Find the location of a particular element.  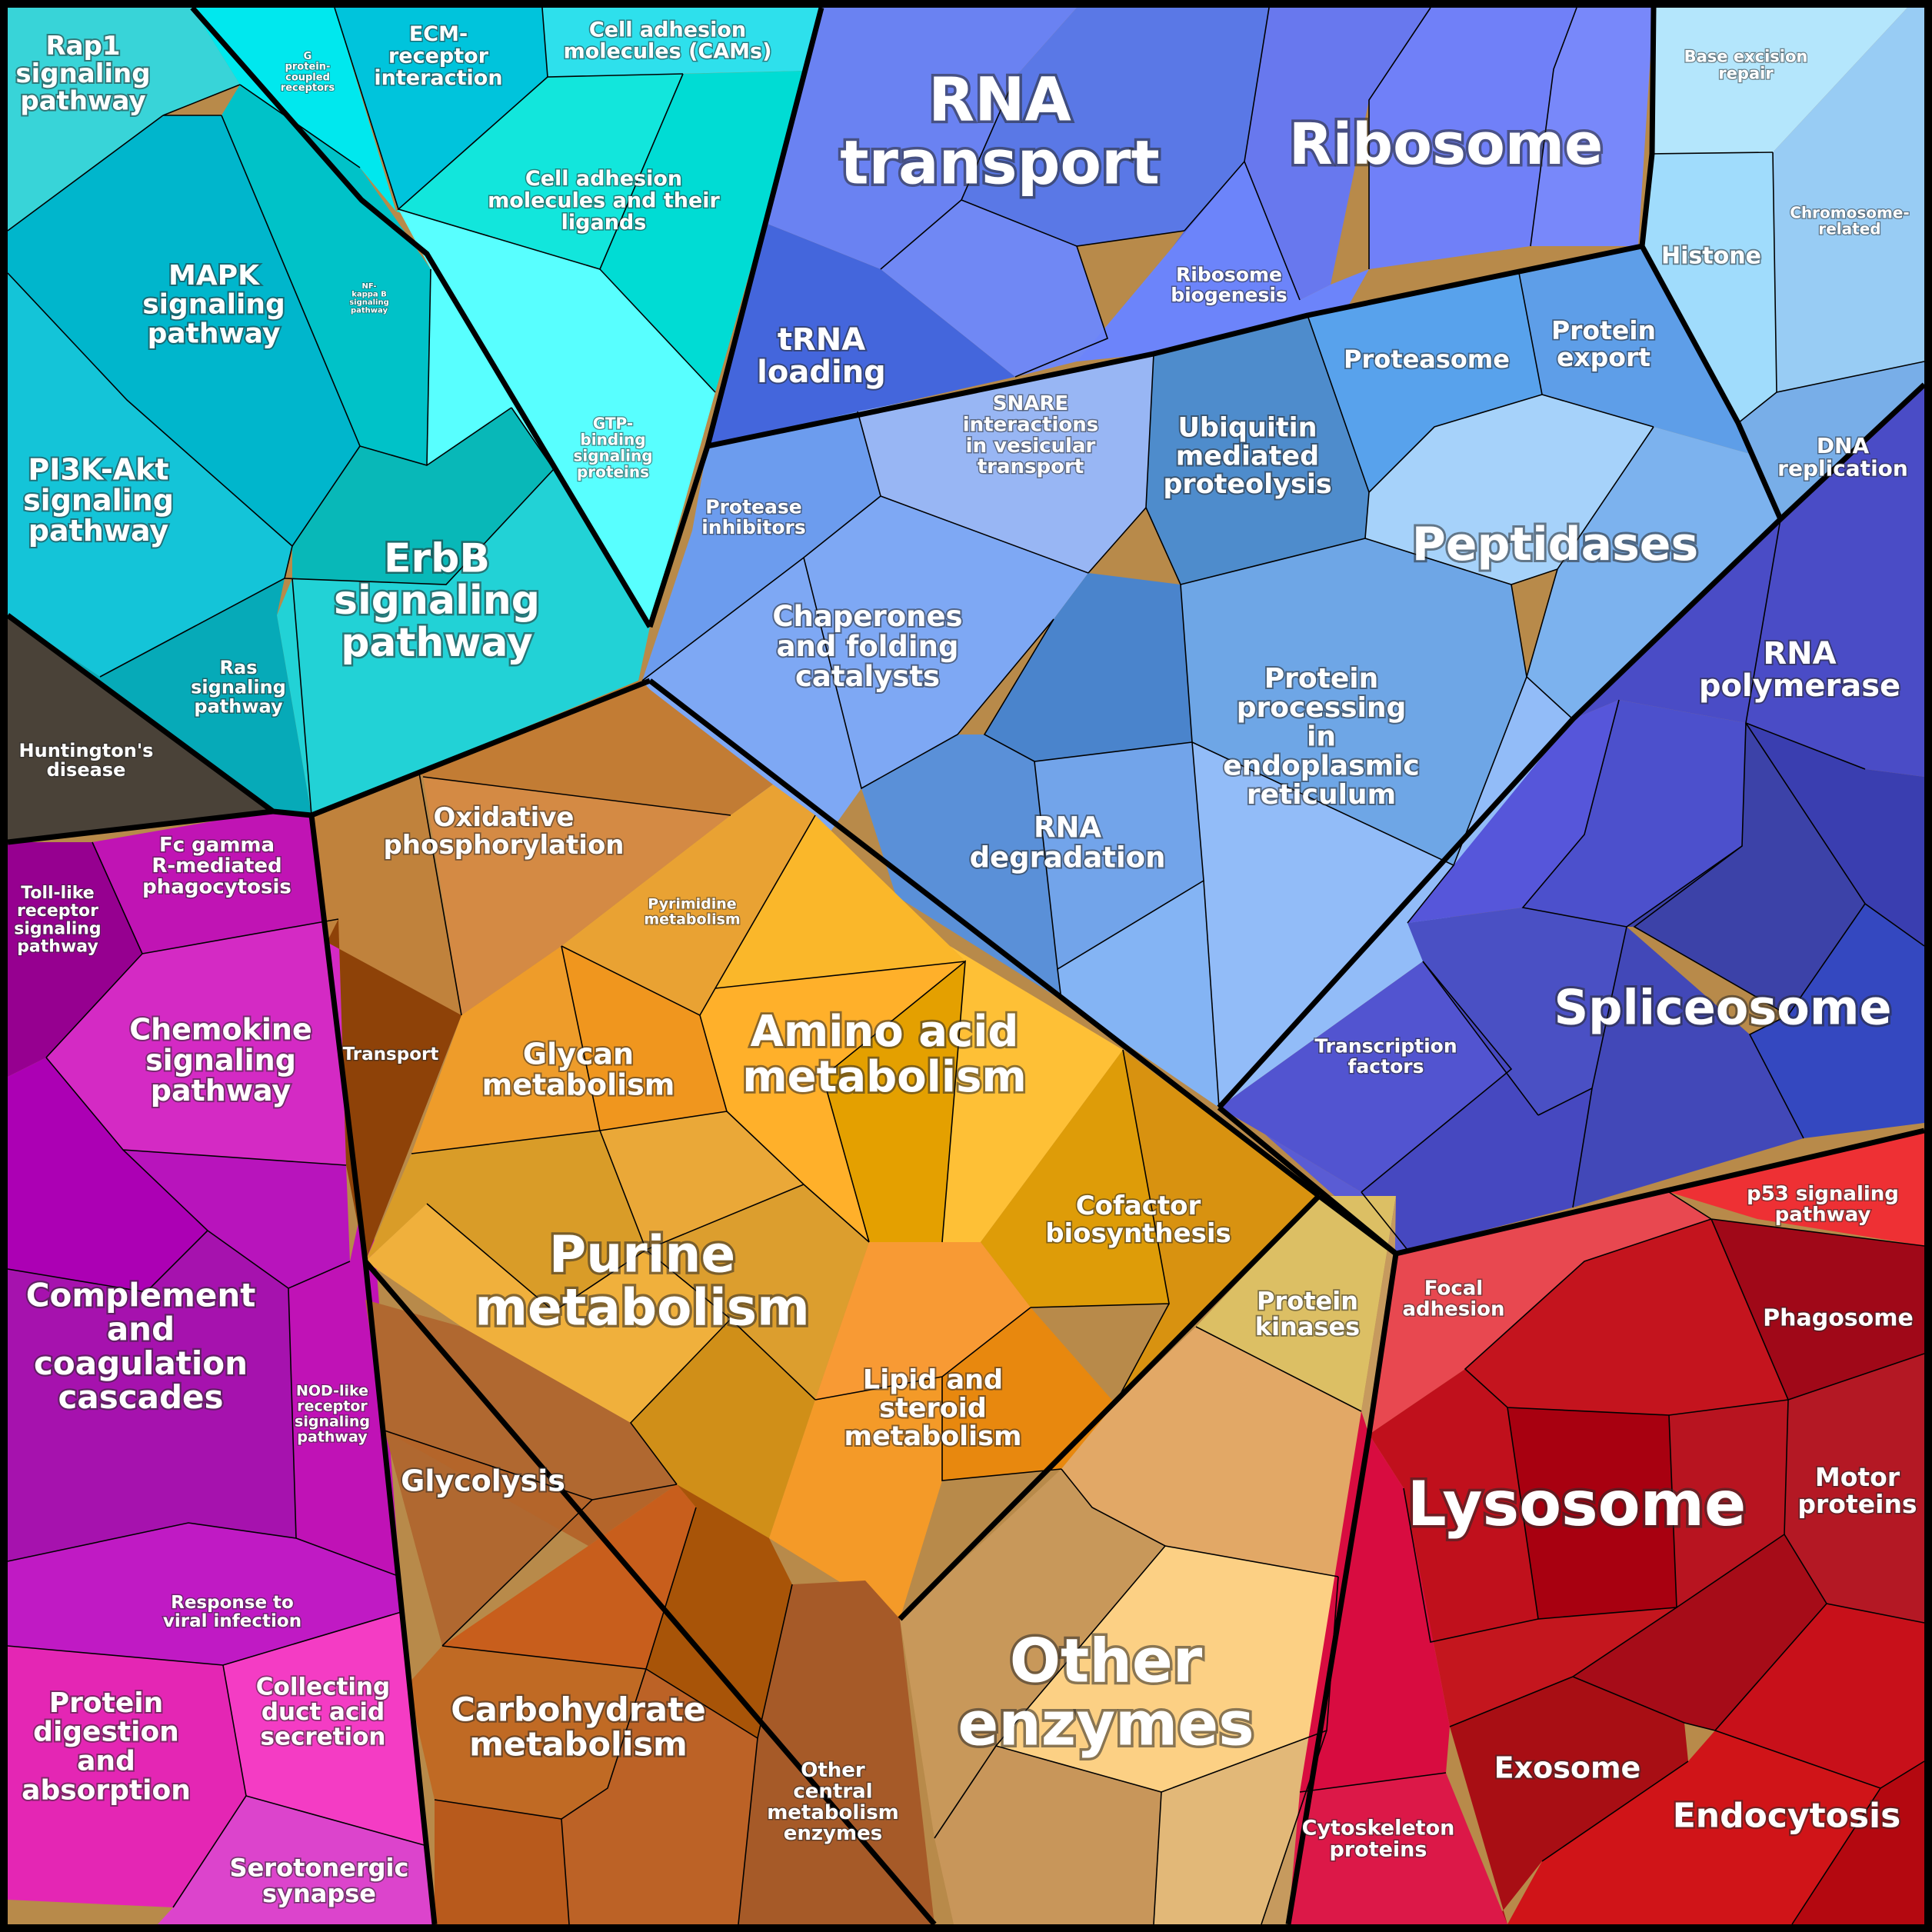

cell-amino-c is located at coordinates (1032, 1094).